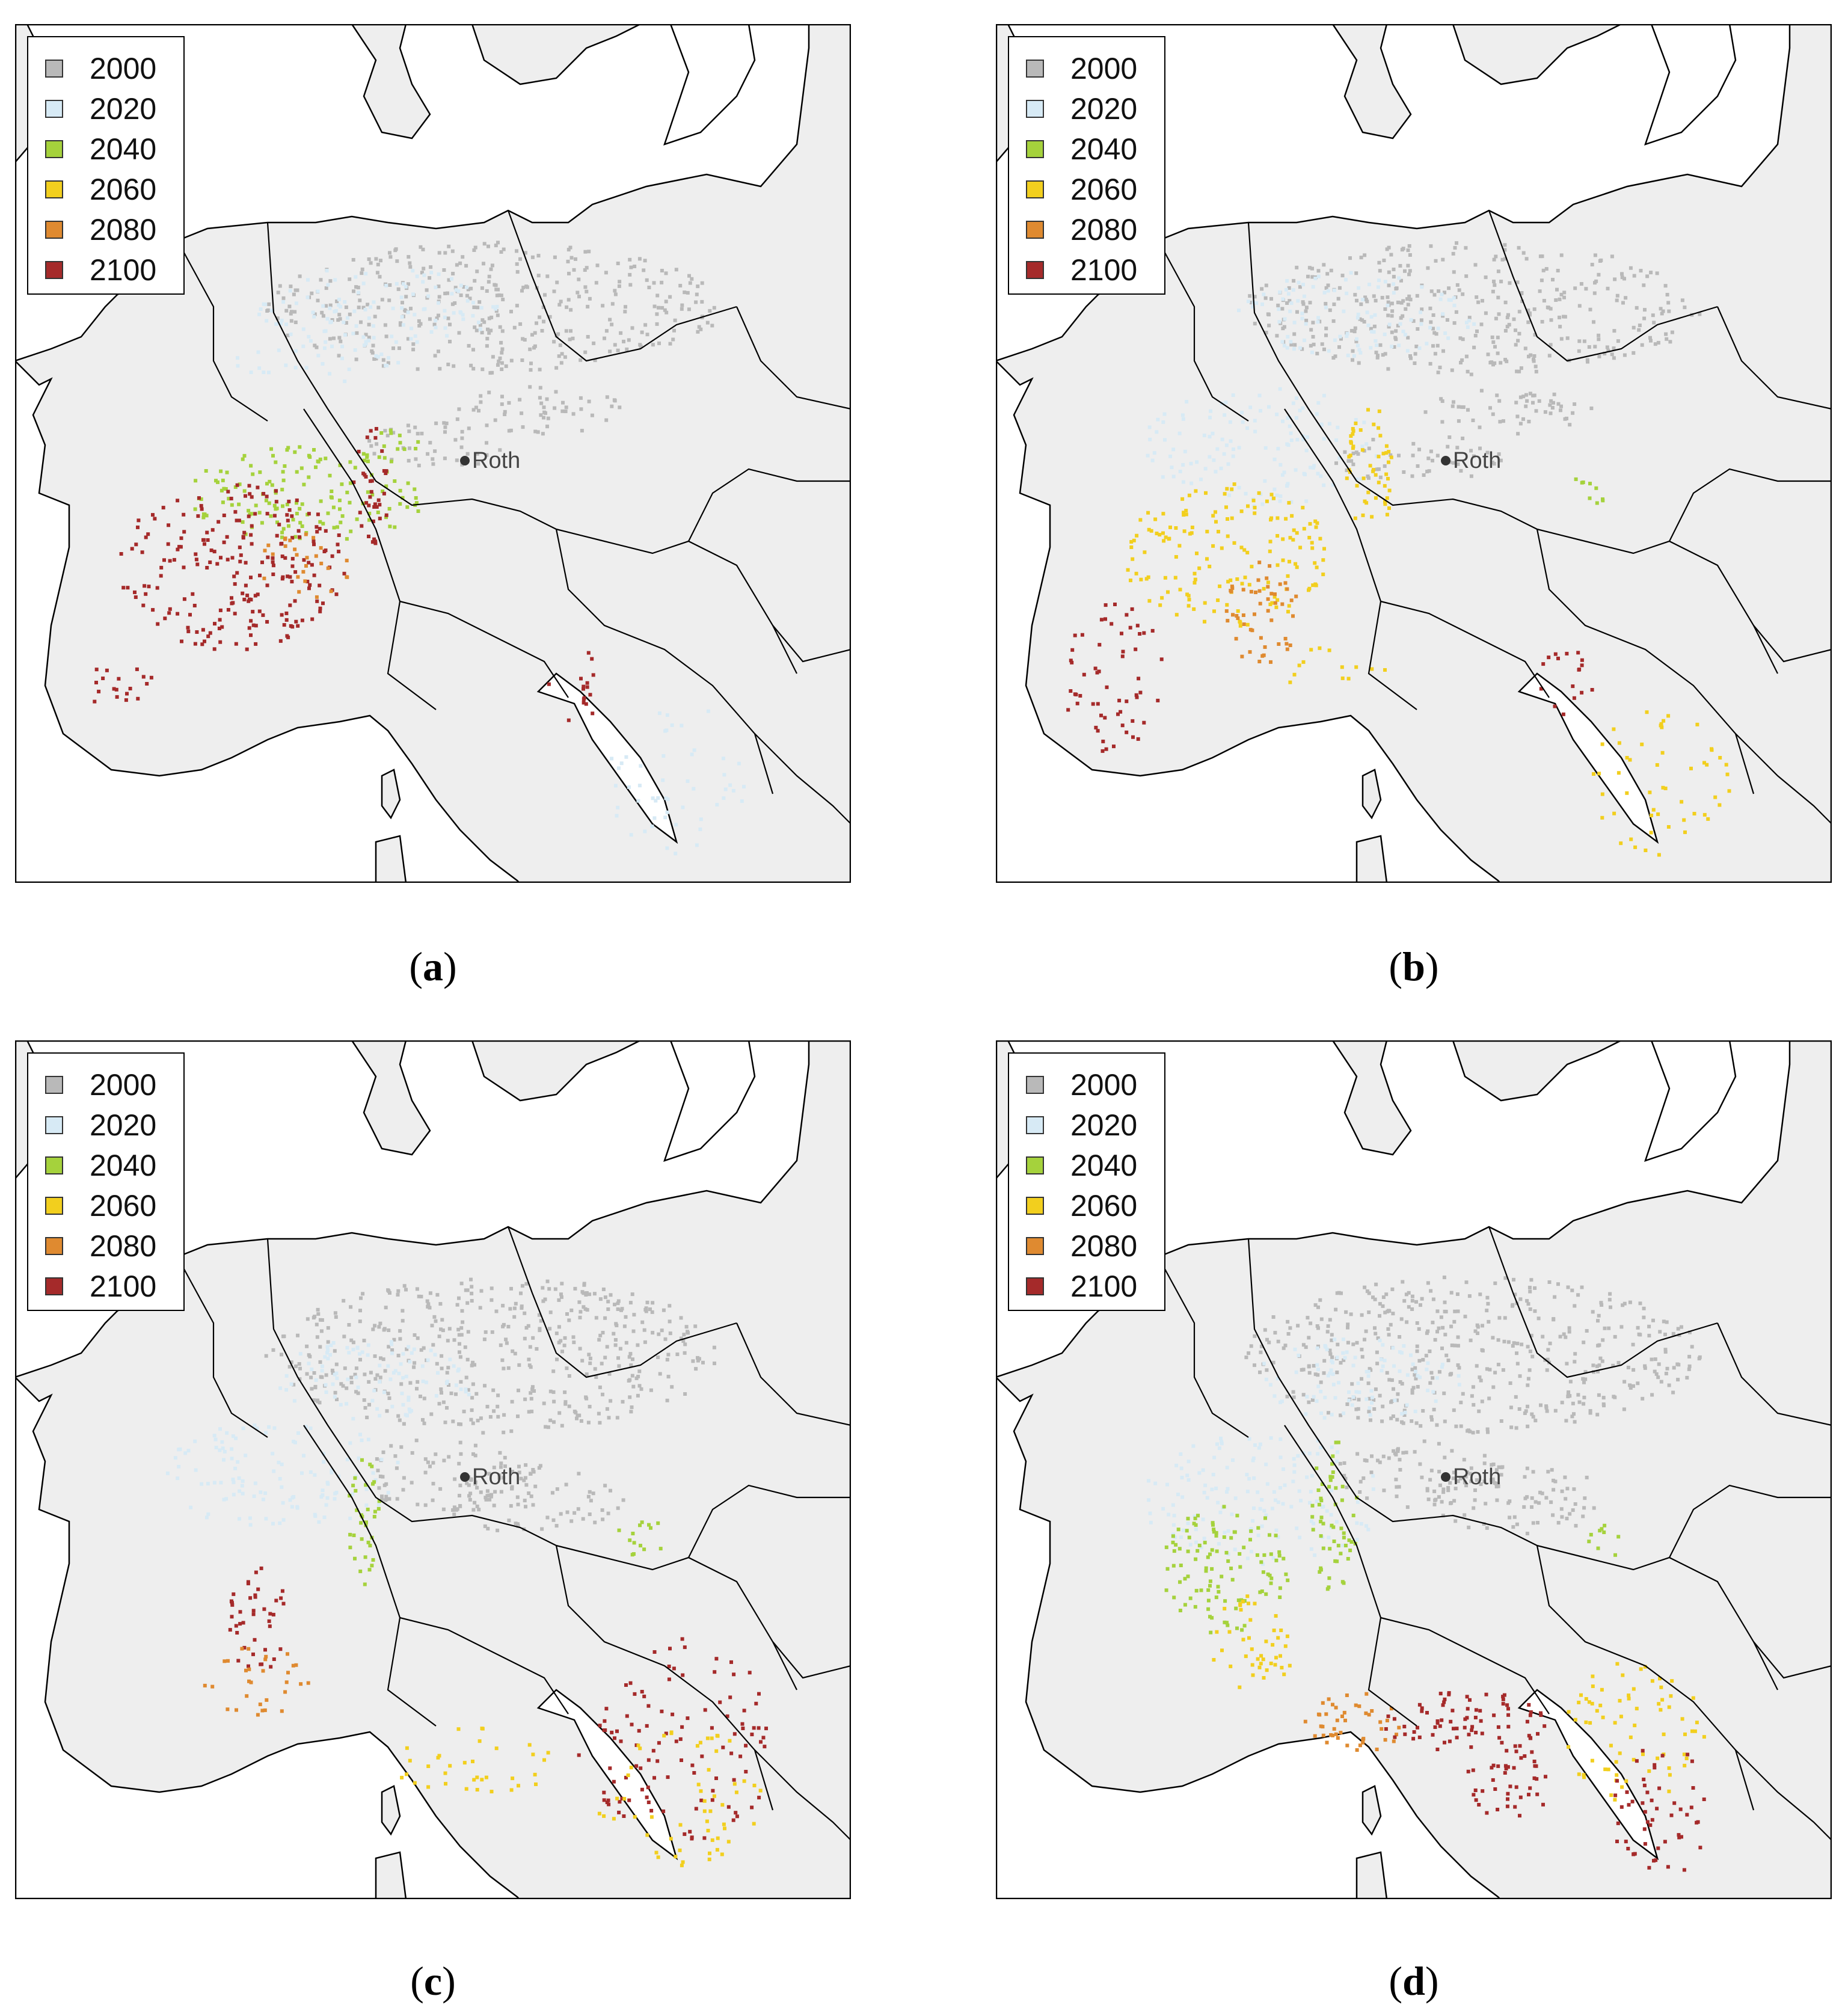 The width and height of the screenshot is (1848, 2008). Describe the element at coordinates (709, 85) in the screenshot. I see `baltic-sea` at that location.